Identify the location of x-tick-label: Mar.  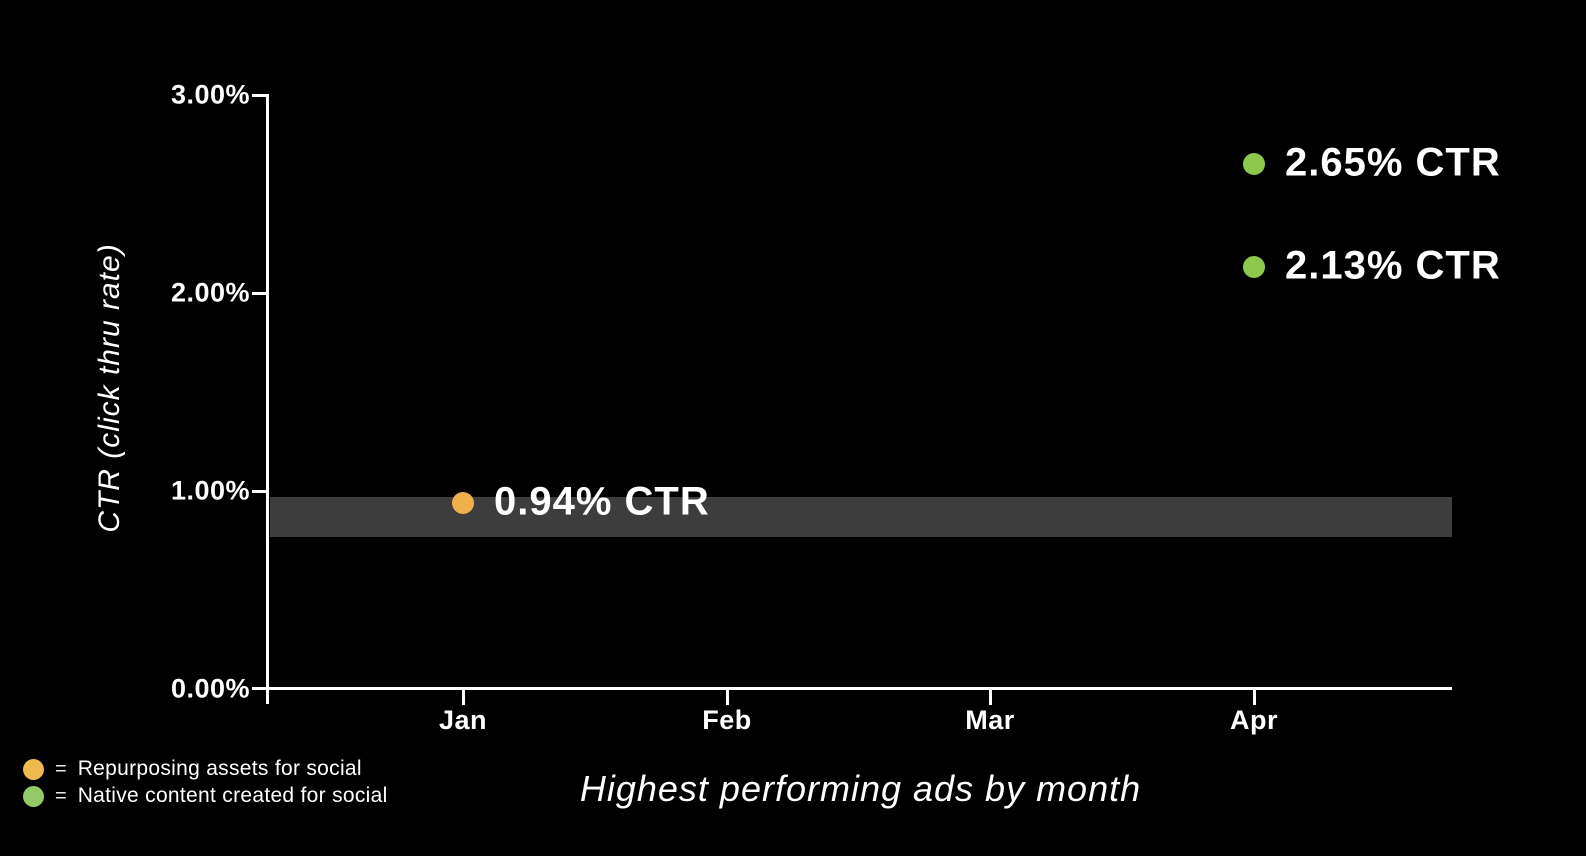
(990, 720).